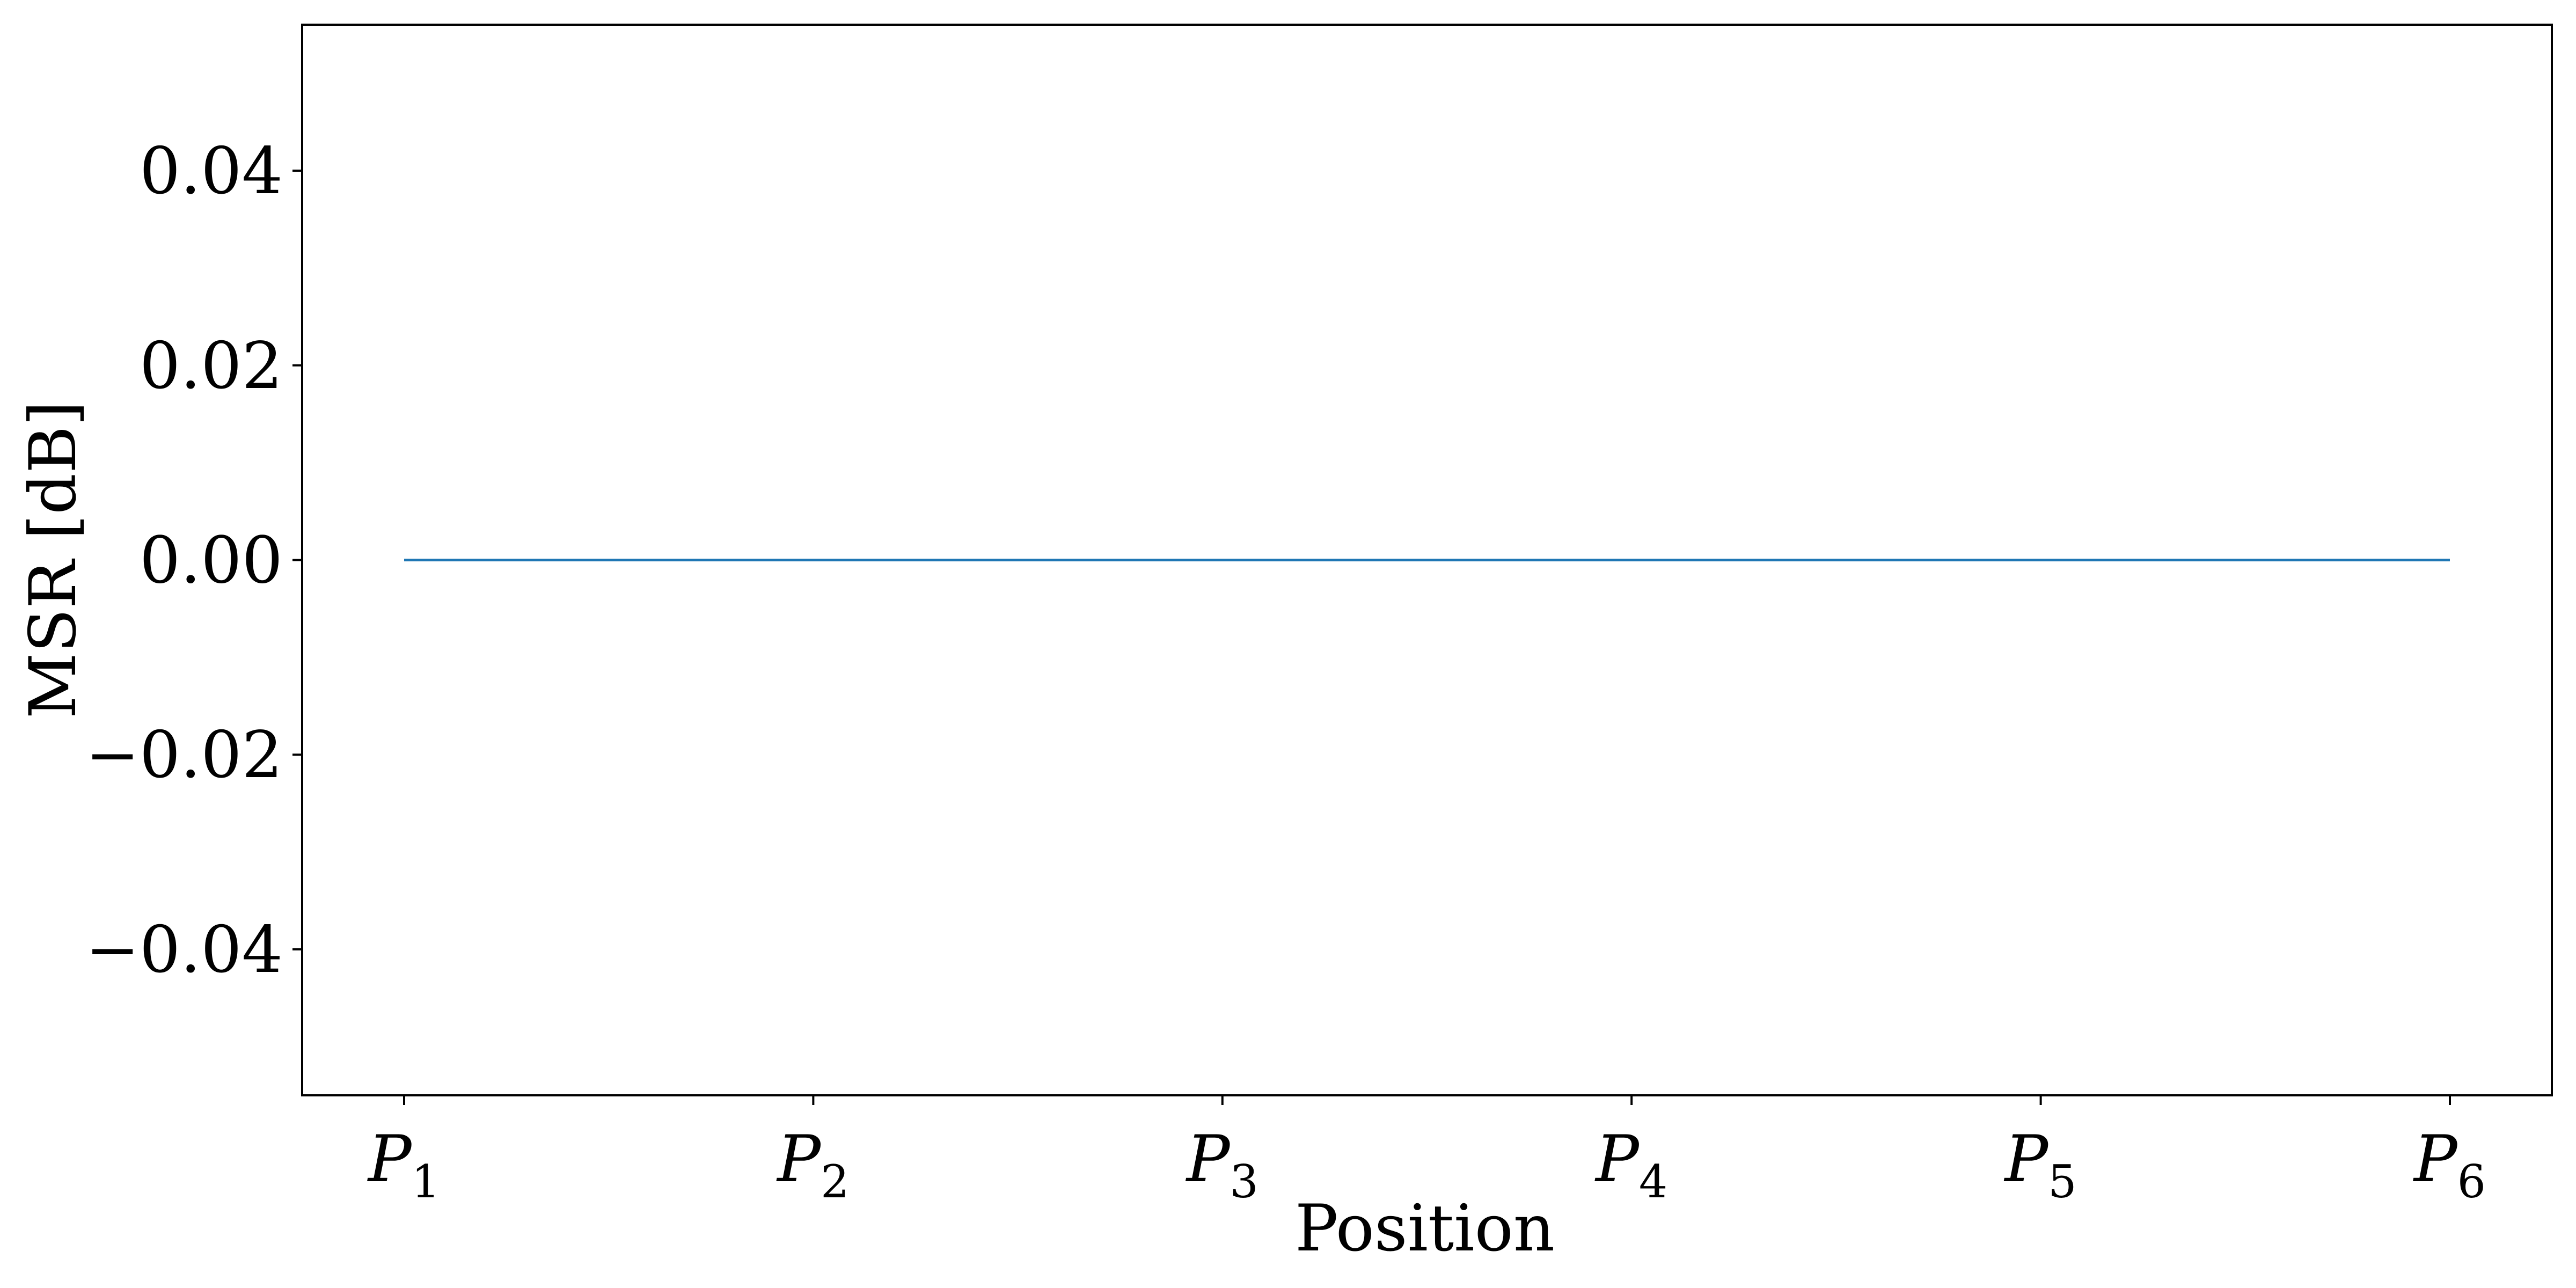 The height and width of the screenshot is (1288, 2576). I want to click on y-tick-label: −0.02, so click(184, 755).